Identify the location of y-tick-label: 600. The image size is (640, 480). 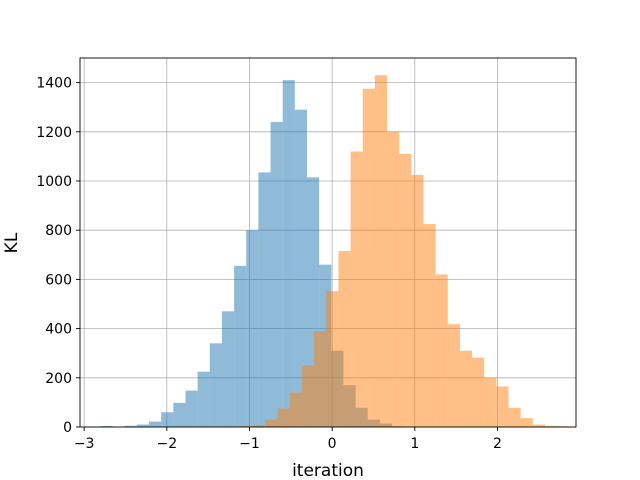
(58, 280).